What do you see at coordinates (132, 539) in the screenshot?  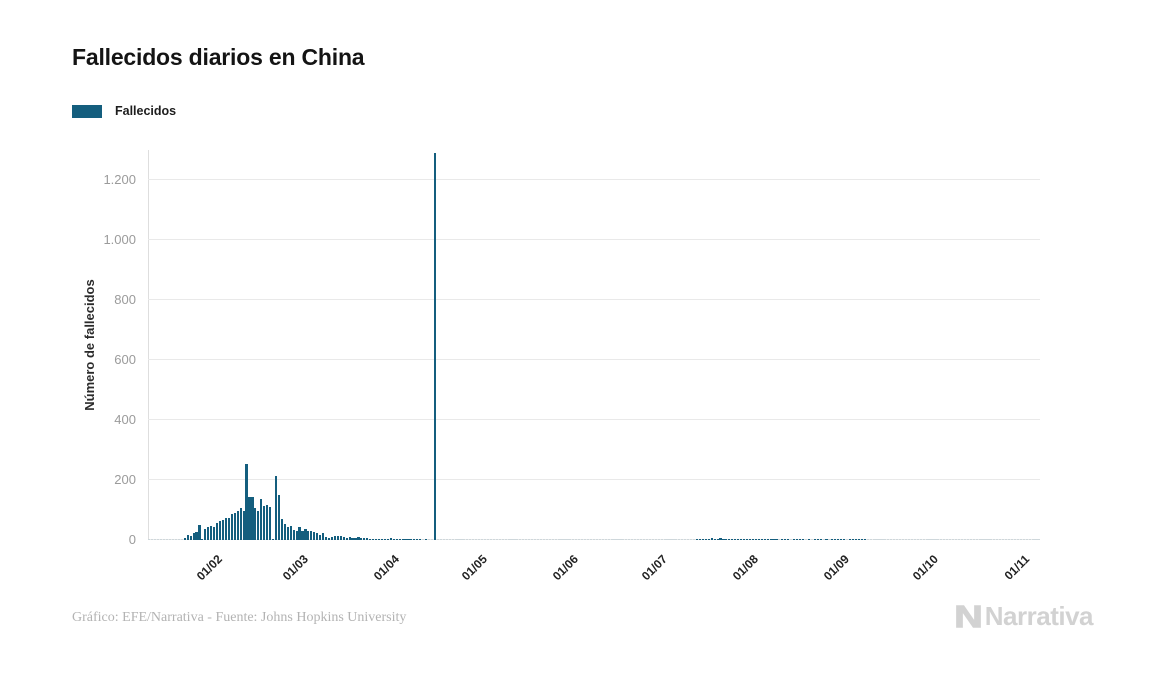 I see `y-tick-label: 0` at bounding box center [132, 539].